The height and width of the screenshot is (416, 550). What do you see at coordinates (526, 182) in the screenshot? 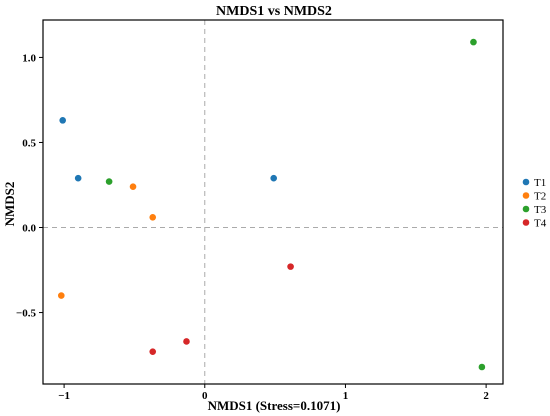
I see `legend-marker-t1` at bounding box center [526, 182].